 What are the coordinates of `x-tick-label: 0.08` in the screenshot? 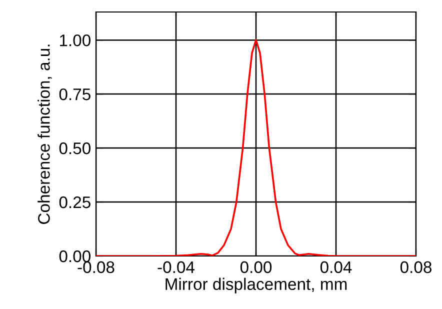 It's located at (416, 267).